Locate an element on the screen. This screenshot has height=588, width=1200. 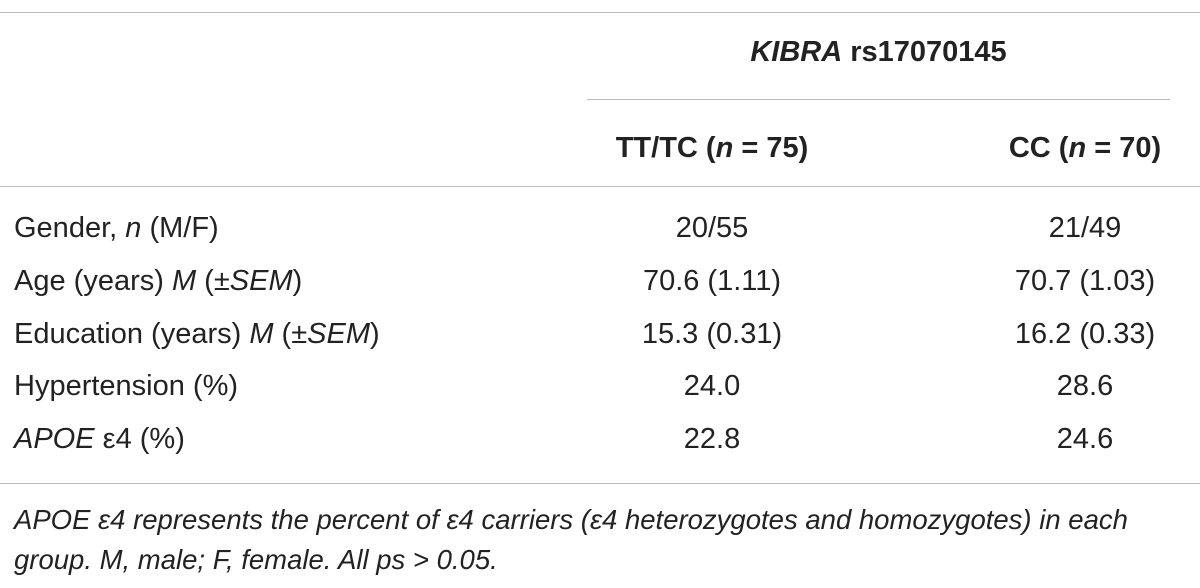
cell: 15.3 (0.31) is located at coordinates (712, 334).